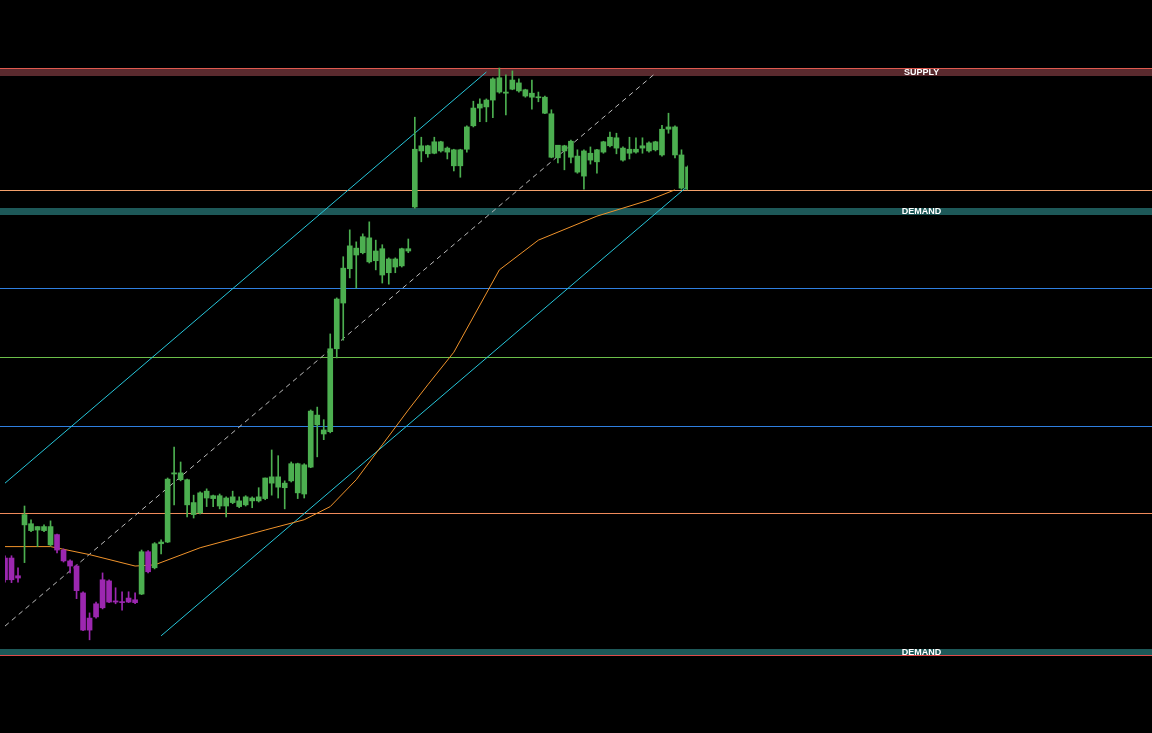  What do you see at coordinates (922, 71) in the screenshot?
I see `band-label: SUPPLY` at bounding box center [922, 71].